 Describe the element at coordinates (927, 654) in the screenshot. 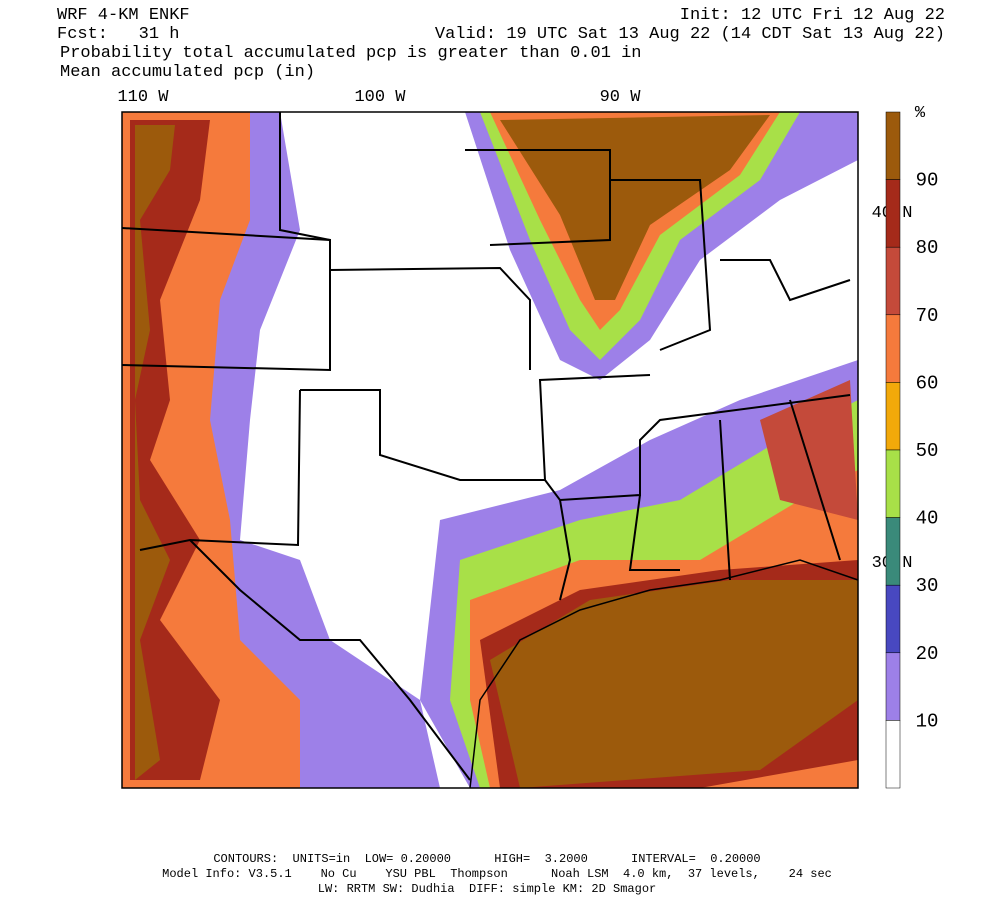

I see `colorbar-label: 20` at that location.